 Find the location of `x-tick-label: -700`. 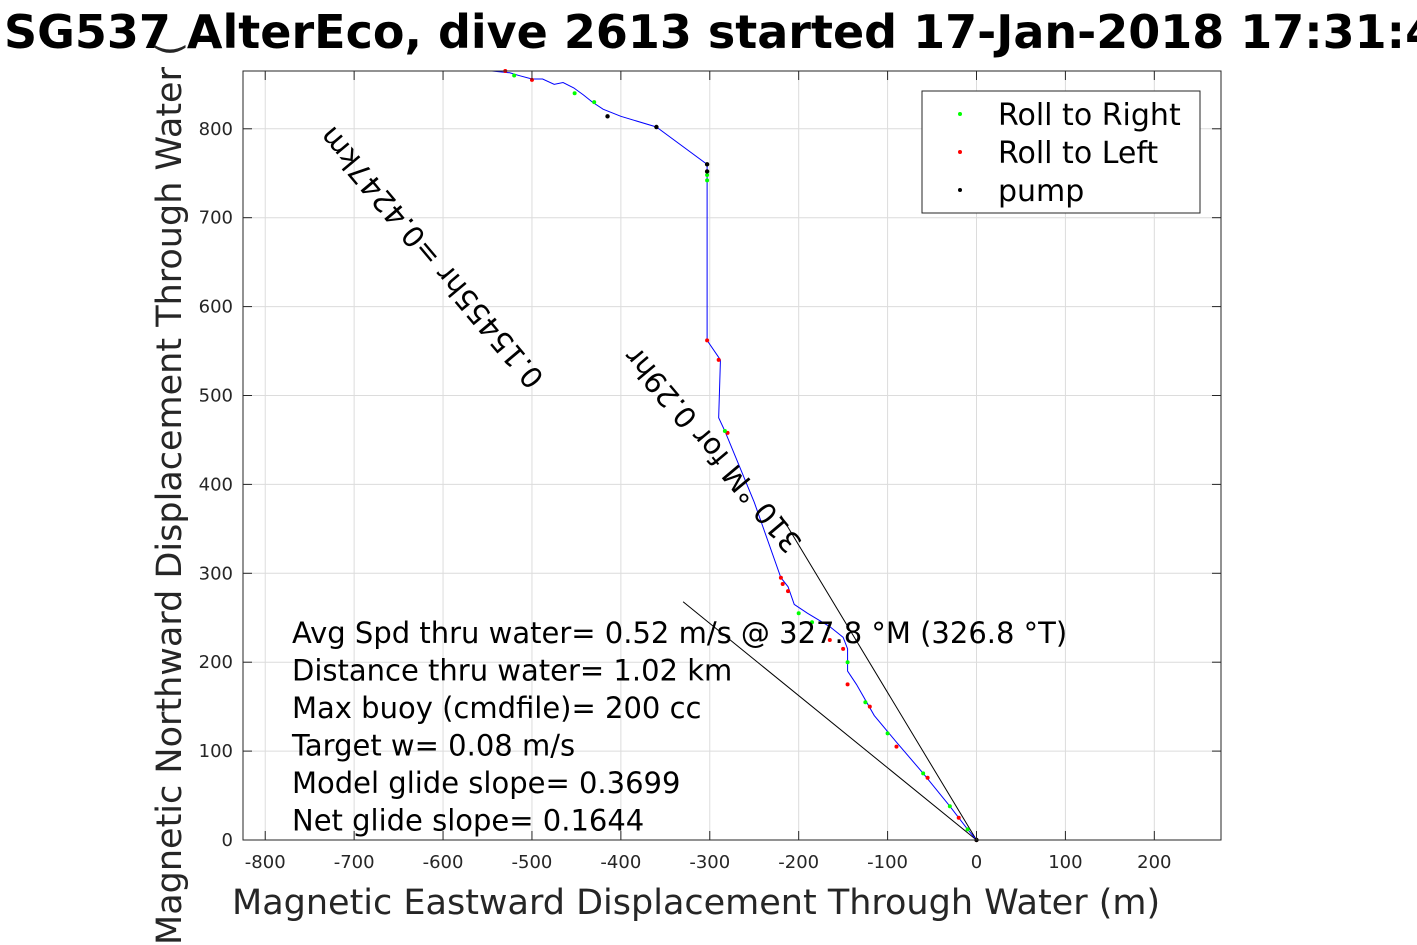

x-tick-label: -700 is located at coordinates (354, 862).